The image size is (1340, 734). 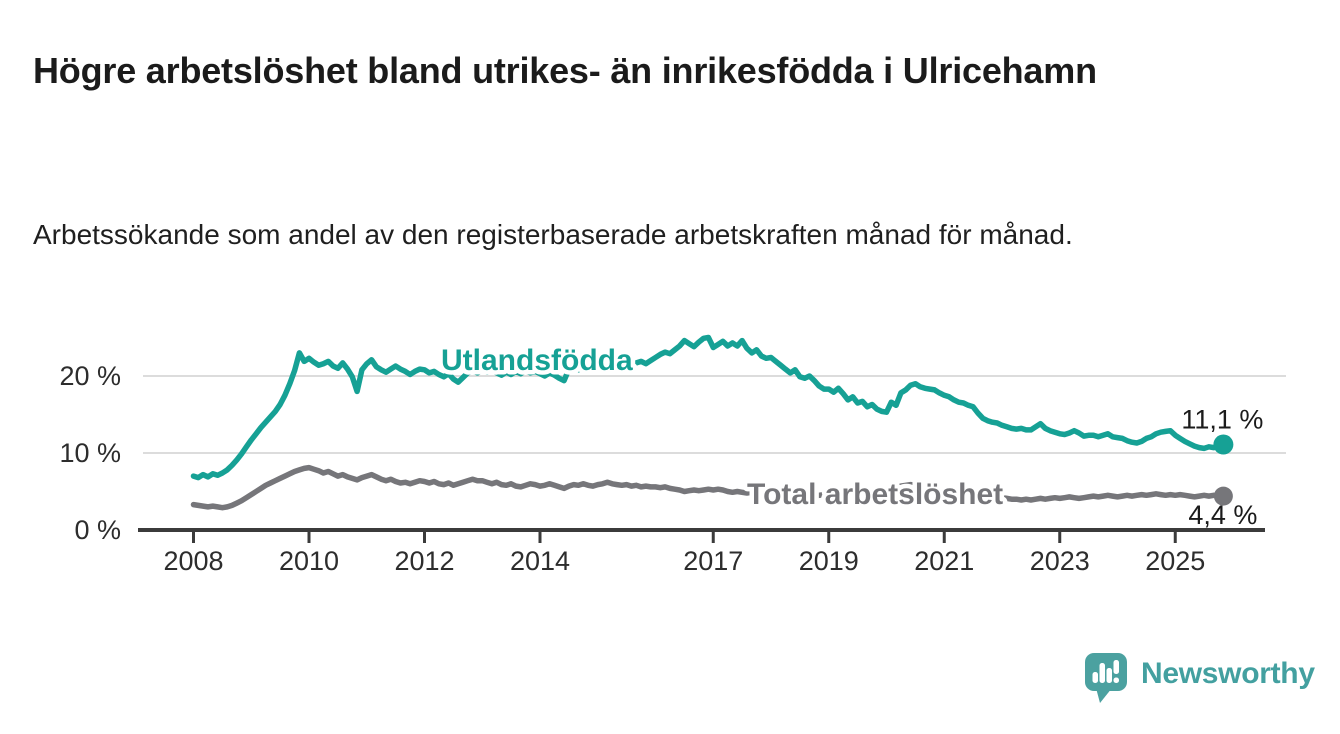 What do you see at coordinates (540, 561) in the screenshot?
I see `x-axis-tick-label: 2014` at bounding box center [540, 561].